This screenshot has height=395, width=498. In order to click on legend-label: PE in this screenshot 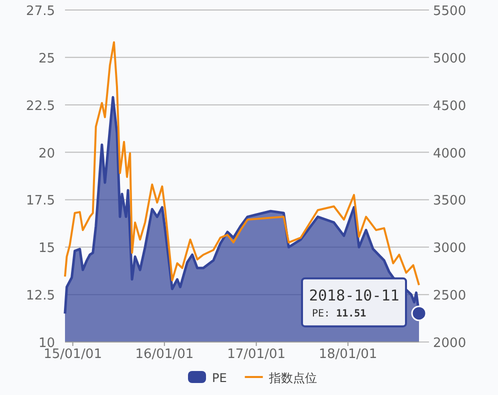, I will do `click(219, 378)`.